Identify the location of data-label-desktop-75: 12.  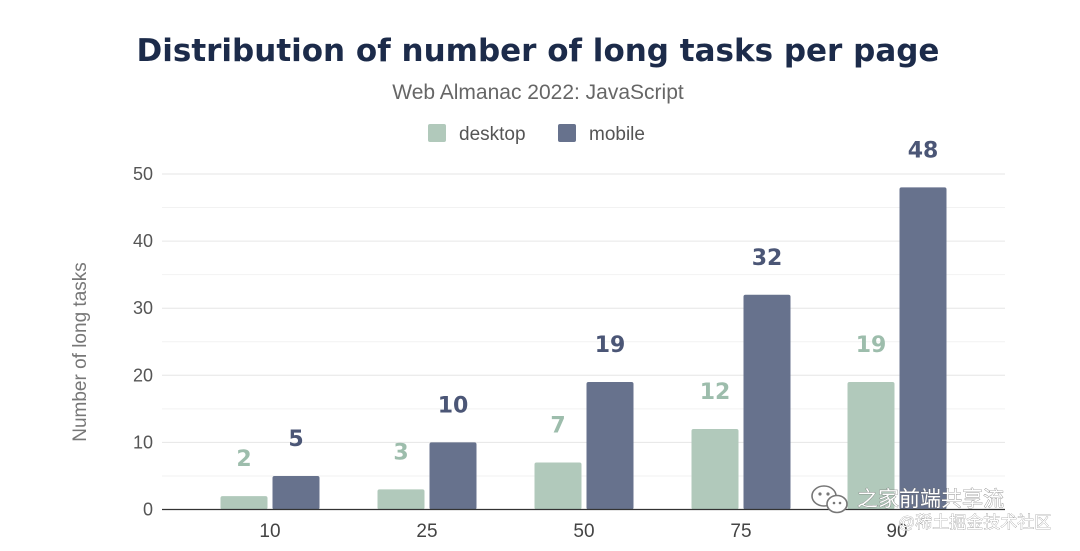
(715, 392).